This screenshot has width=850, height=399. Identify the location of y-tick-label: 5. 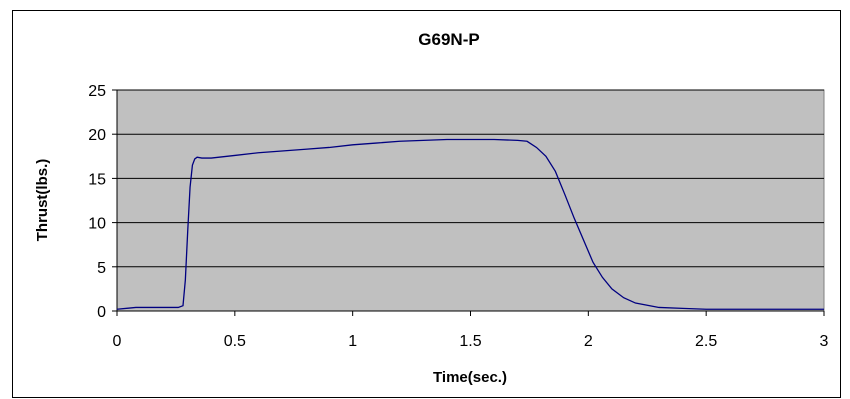
(101, 268).